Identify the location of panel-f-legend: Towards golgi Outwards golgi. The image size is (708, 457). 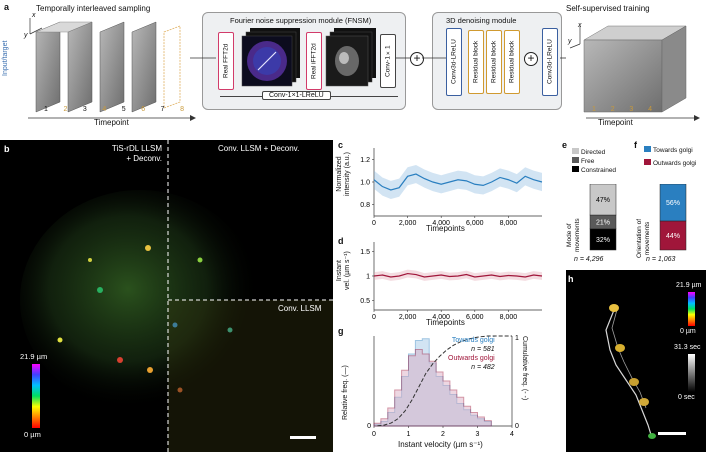
(674, 157).